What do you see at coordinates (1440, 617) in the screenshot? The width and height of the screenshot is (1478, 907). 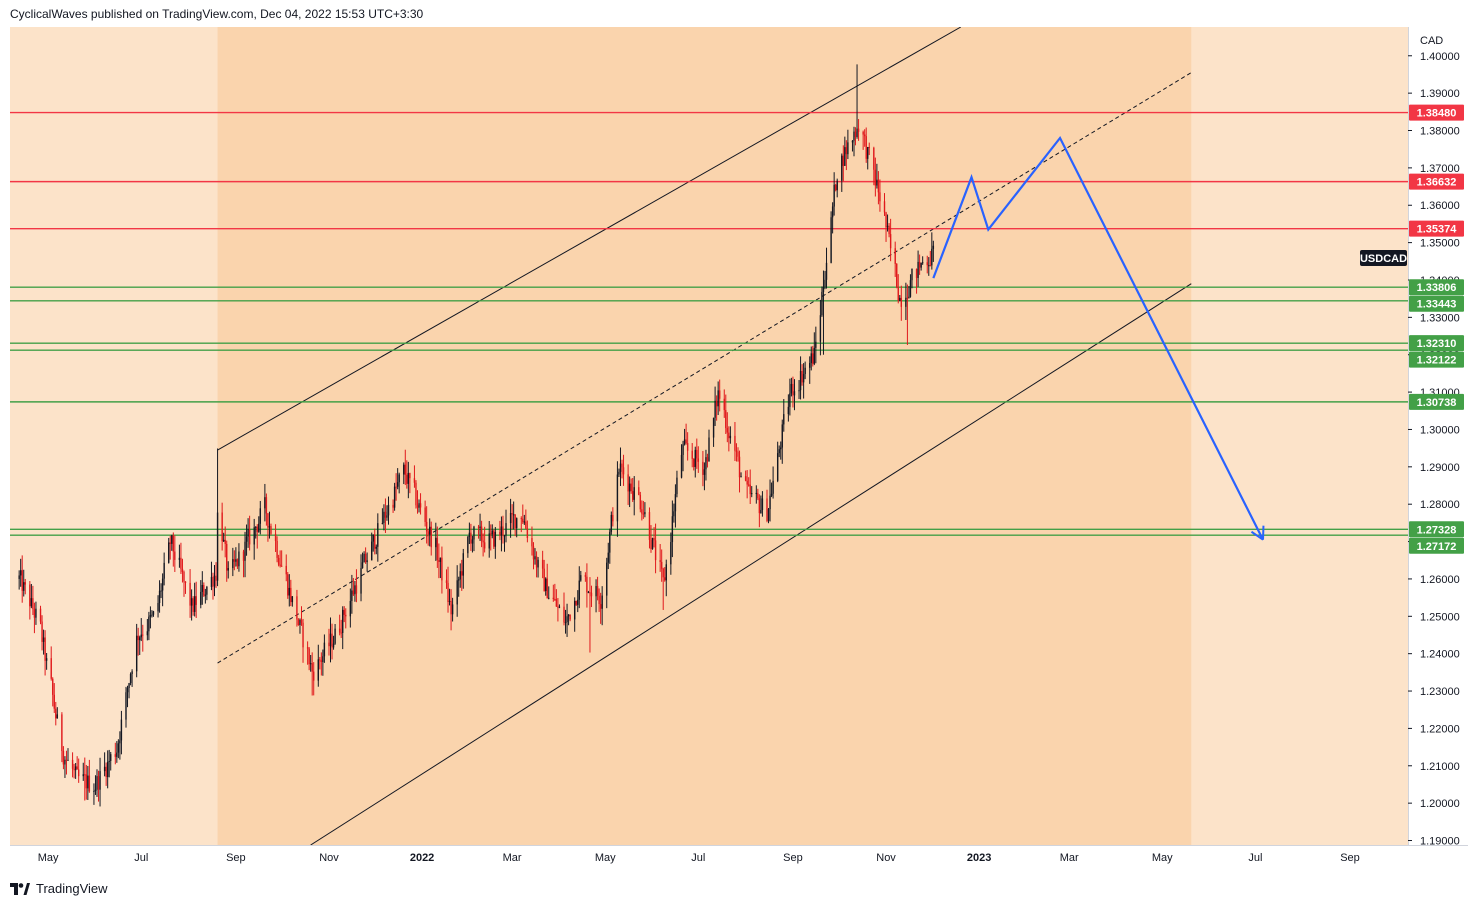 I see `price-tick-label: 1.25000` at bounding box center [1440, 617].